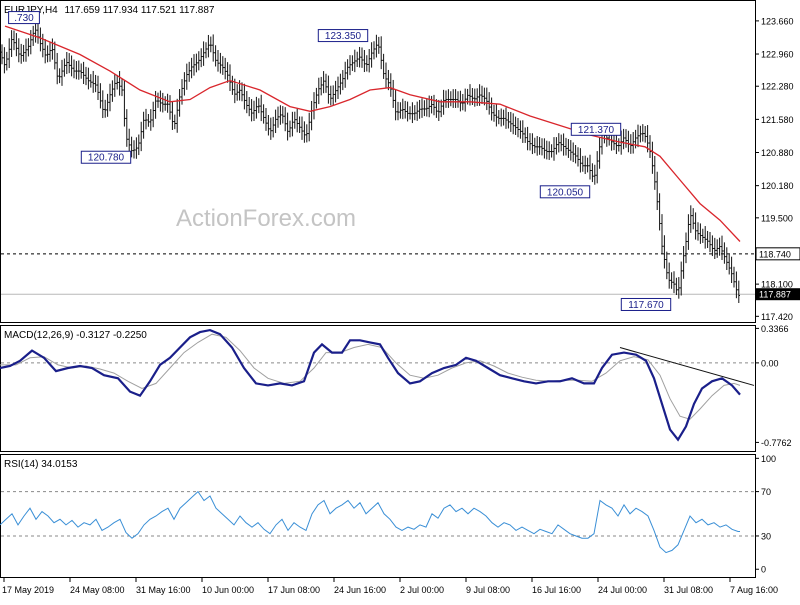 Image resolution: width=800 pixels, height=605 pixels. I want to click on price-annotation: 120.050, so click(565, 192).